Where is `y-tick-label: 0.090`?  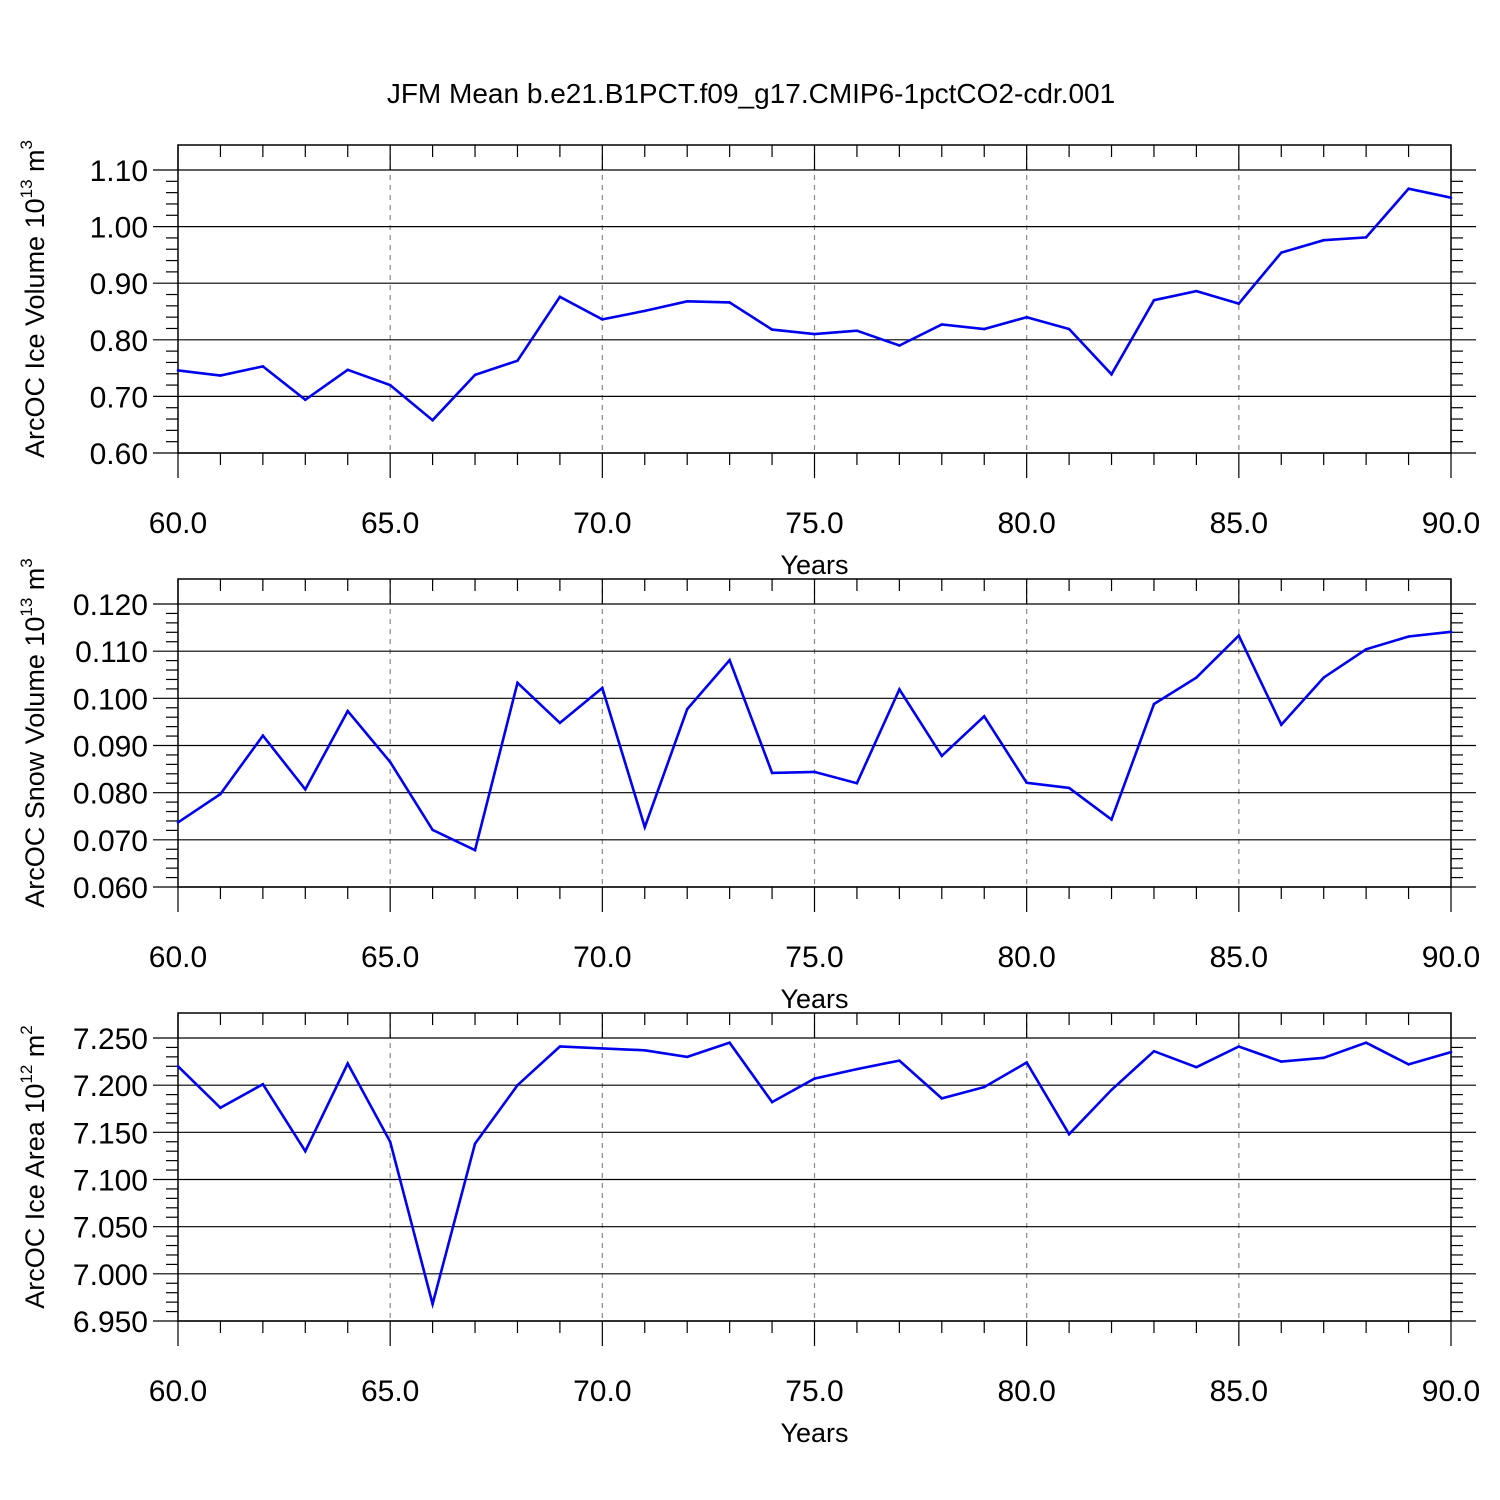 y-tick-label: 0.090 is located at coordinates (110, 747).